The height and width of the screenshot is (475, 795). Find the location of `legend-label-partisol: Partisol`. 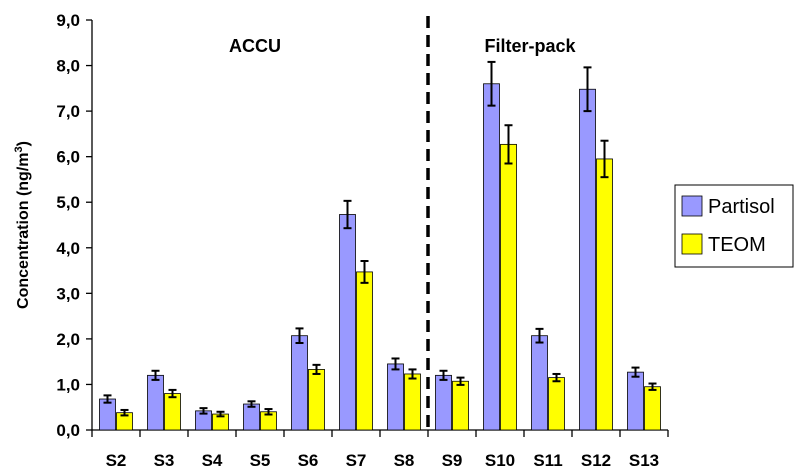

legend-label-partisol: Partisol is located at coordinates (741, 207).